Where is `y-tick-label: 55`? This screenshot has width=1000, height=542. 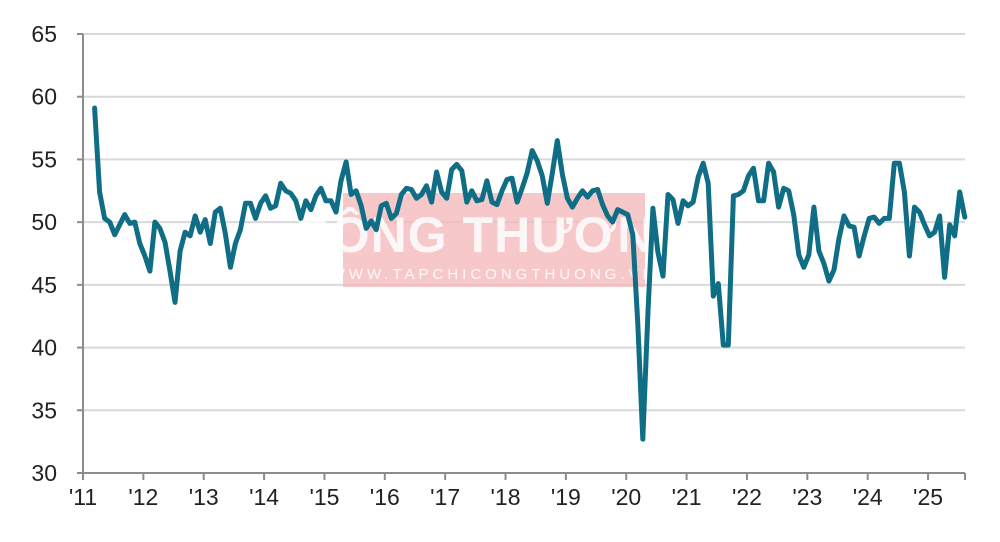 y-tick-label: 55 is located at coordinates (44, 159).